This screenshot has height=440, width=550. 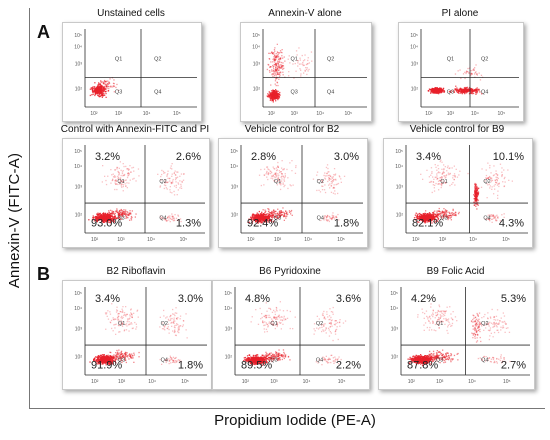 I want to click on y-tick-label: 10², so click(x=257, y=90).